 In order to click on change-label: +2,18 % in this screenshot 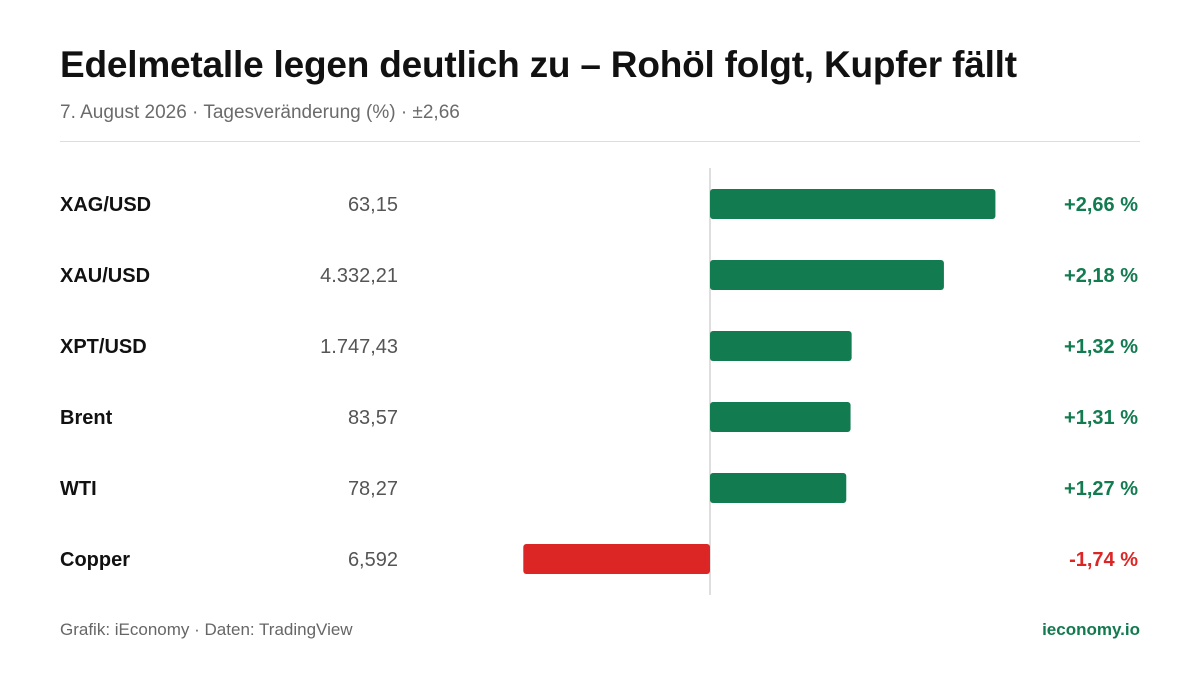, I will do `click(1101, 276)`.